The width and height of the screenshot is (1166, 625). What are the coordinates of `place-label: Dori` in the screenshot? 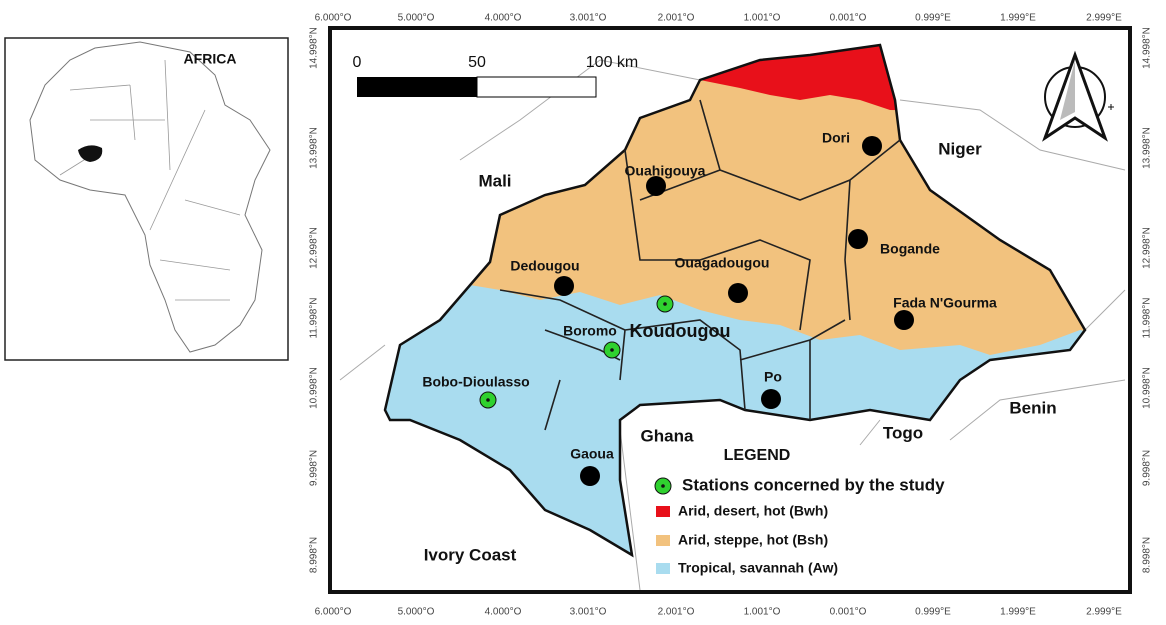 It's located at (836, 138).